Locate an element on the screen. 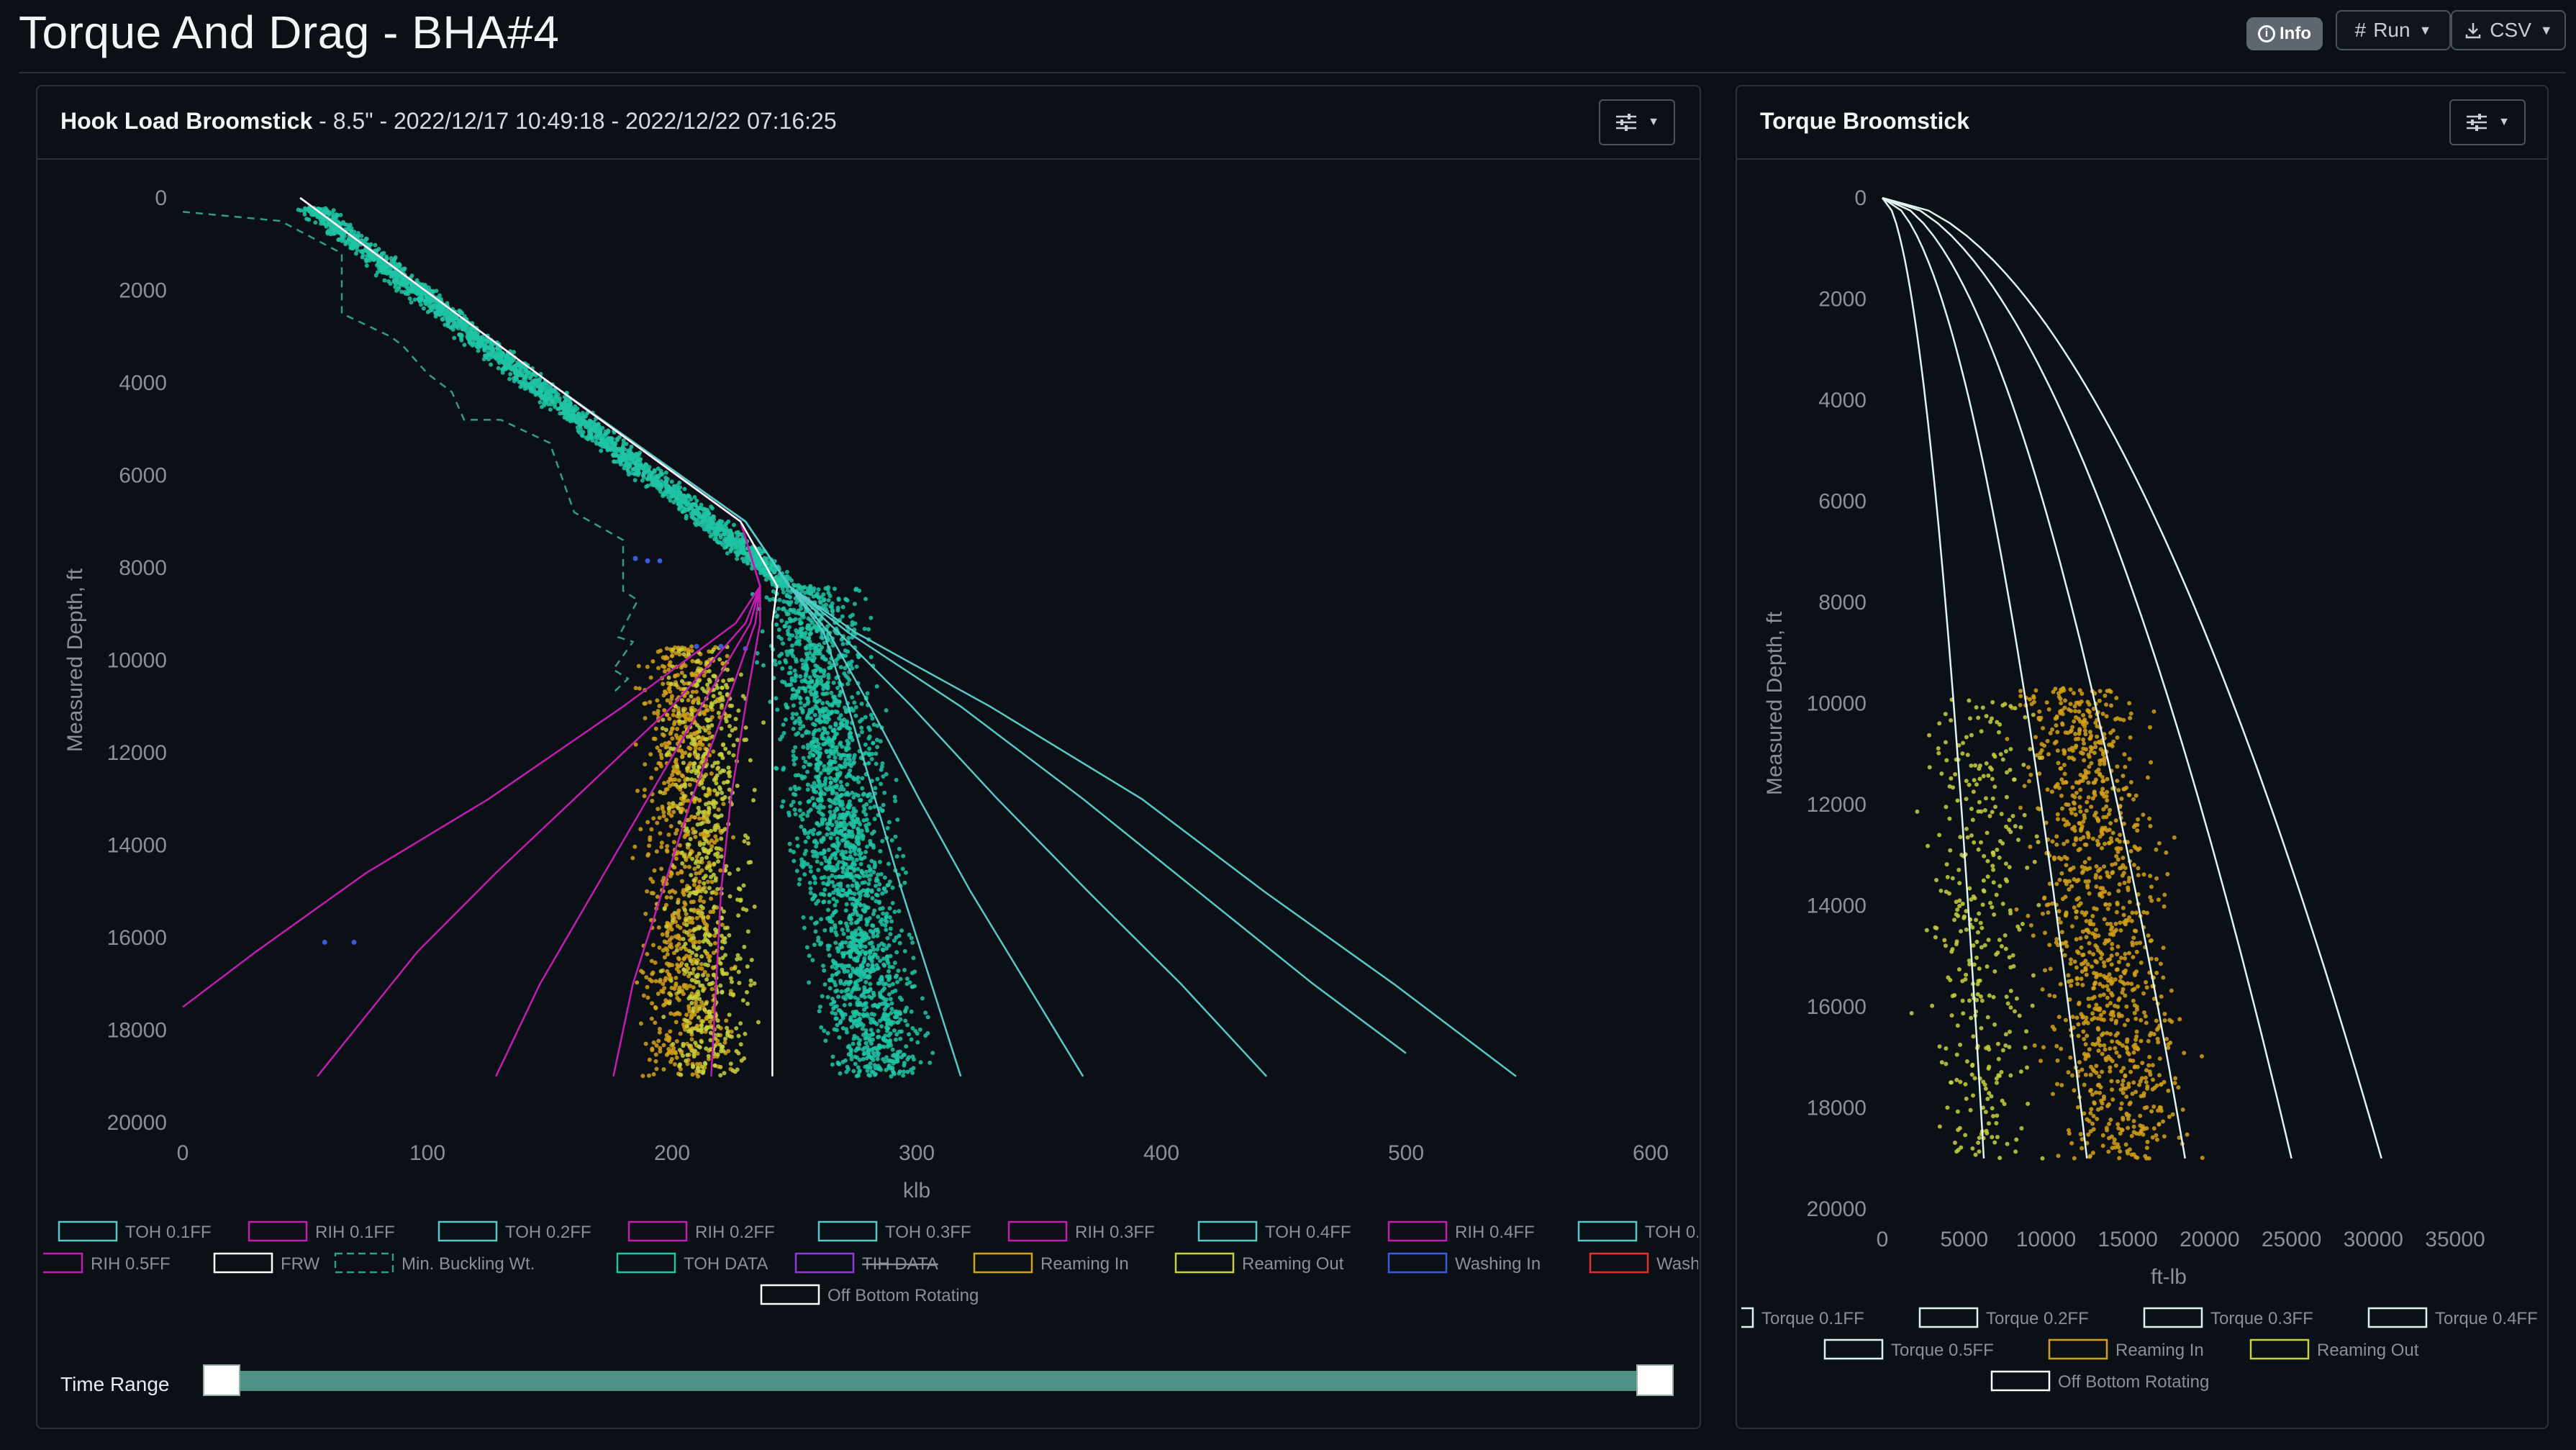  run-dropdown-button: # Run ▼ is located at coordinates (2393, 30).